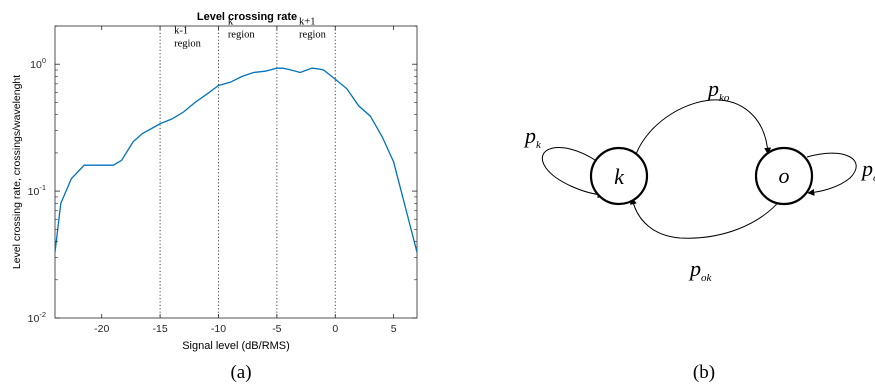 This screenshot has width=875, height=388. What do you see at coordinates (700, 270) in the screenshot?
I see `transition-label-p-ok: pok` at bounding box center [700, 270].